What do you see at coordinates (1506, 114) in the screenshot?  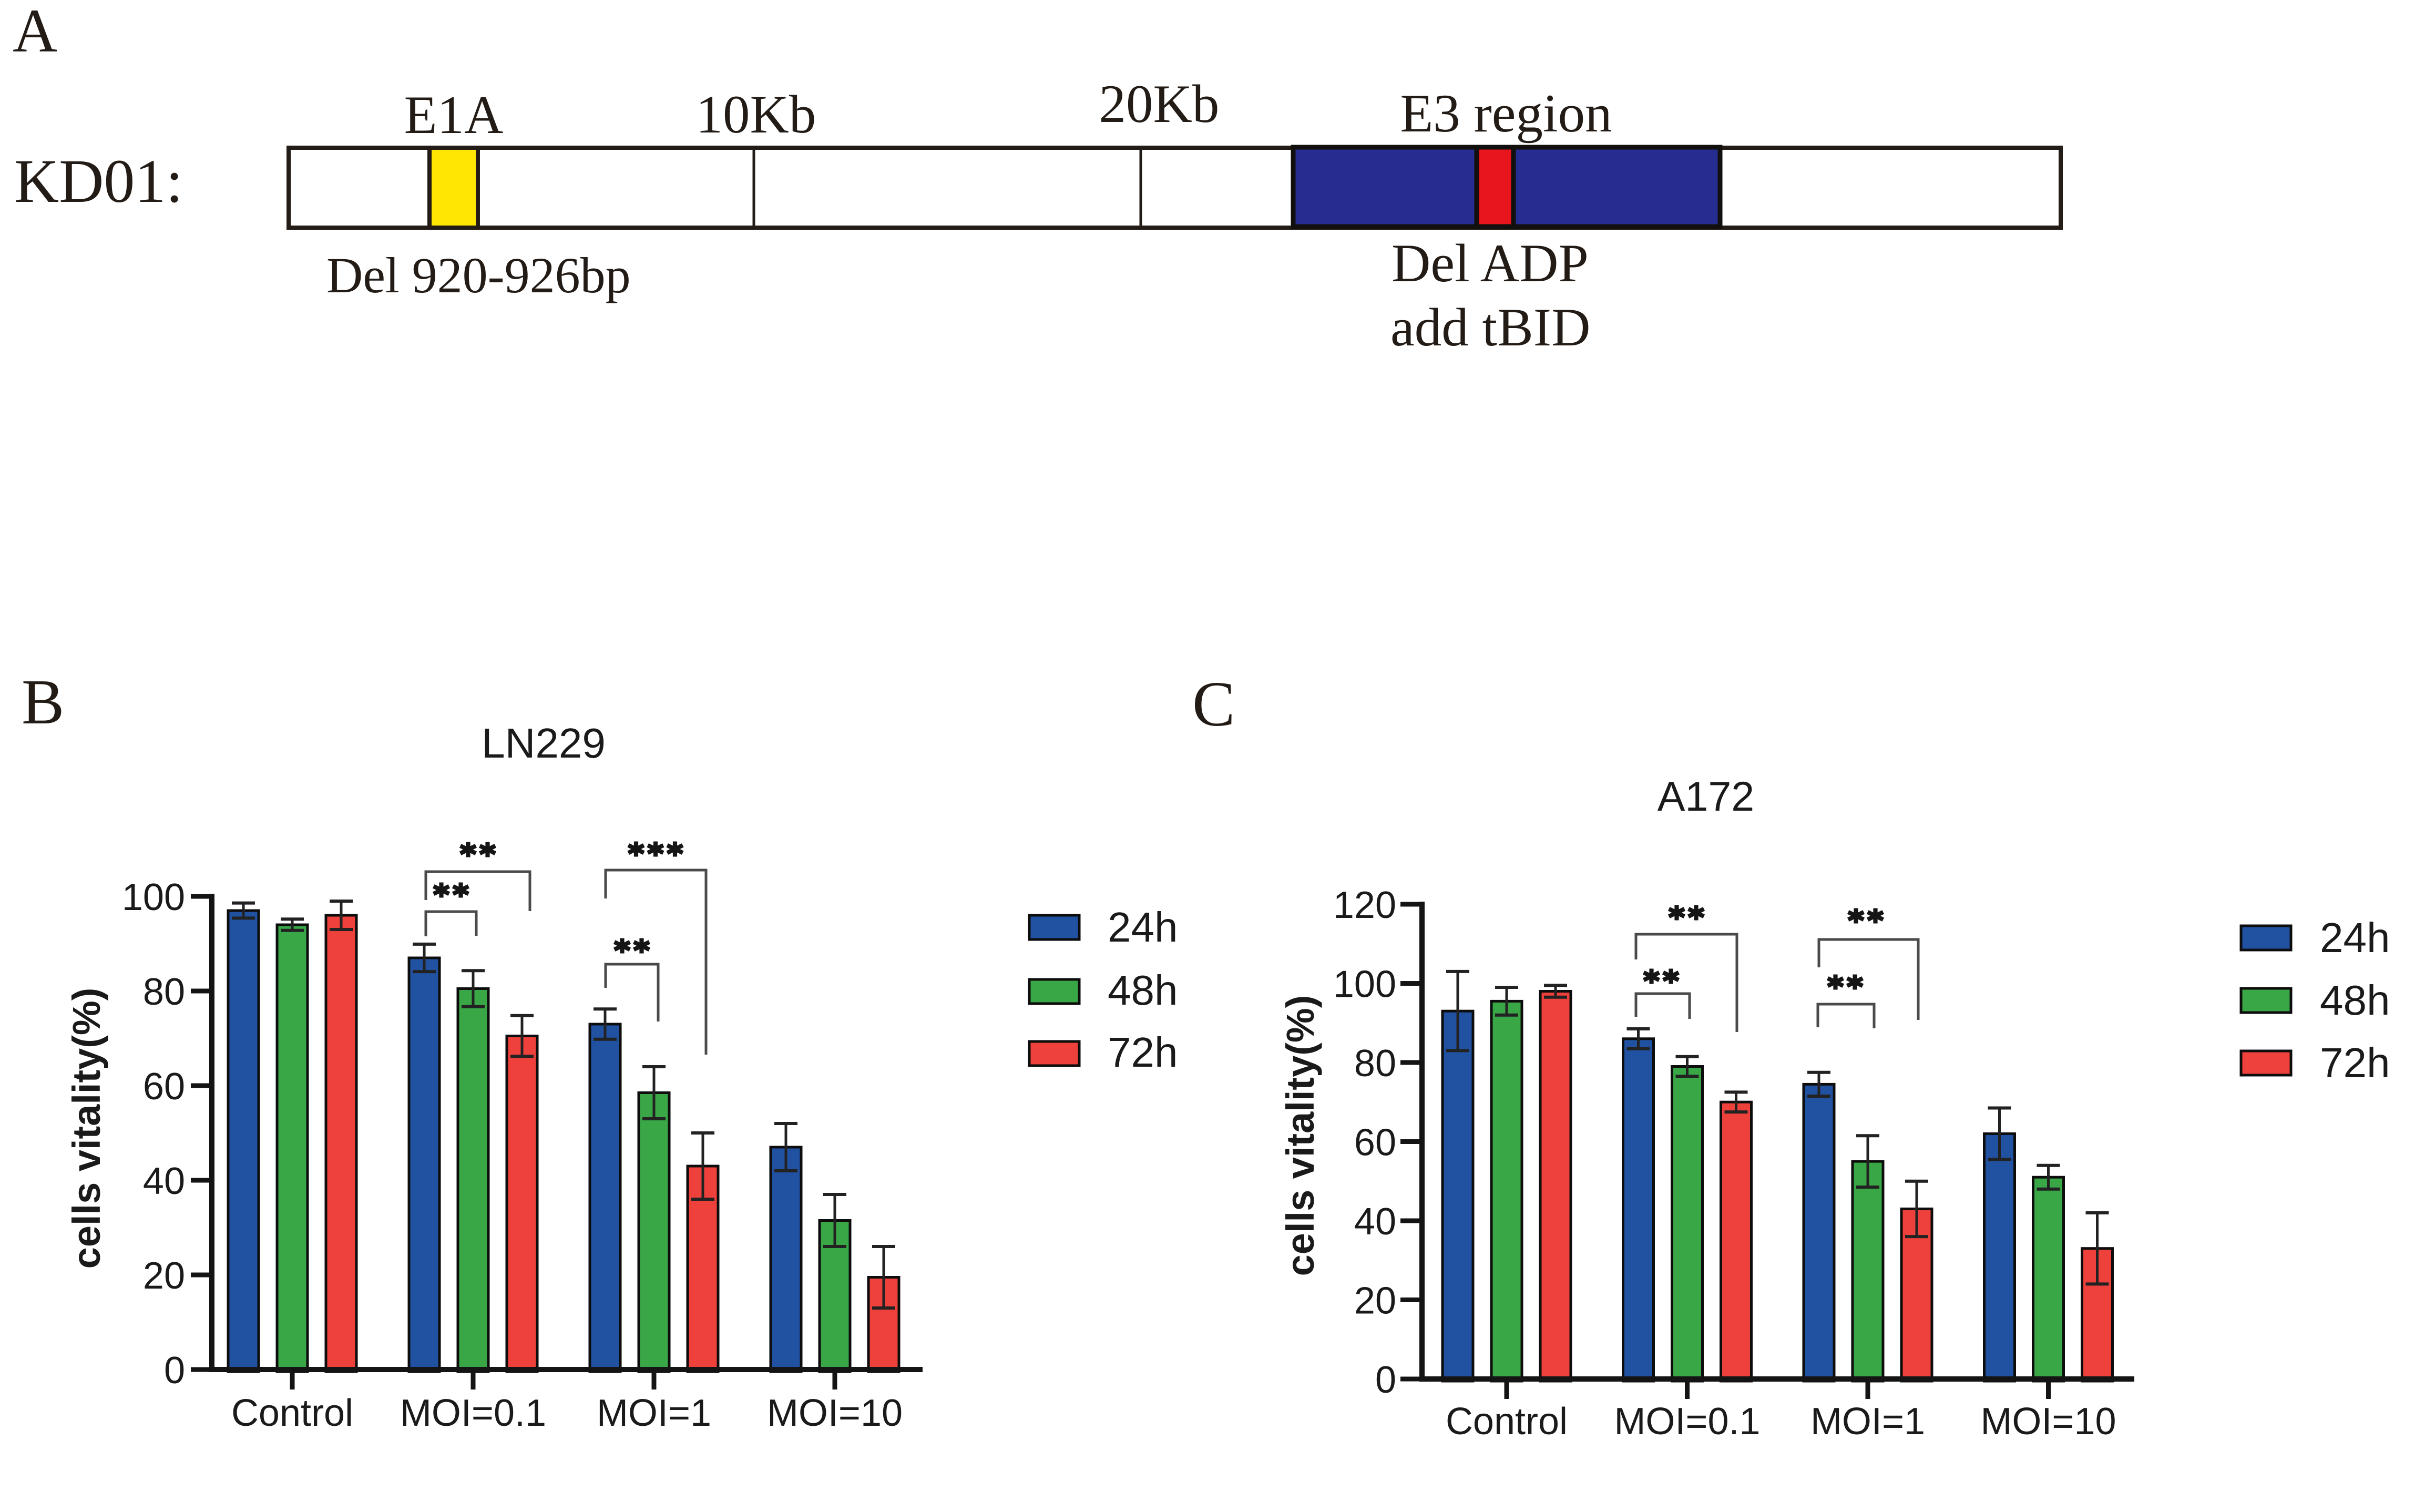 I see `svg-text: E3 region` at bounding box center [1506, 114].